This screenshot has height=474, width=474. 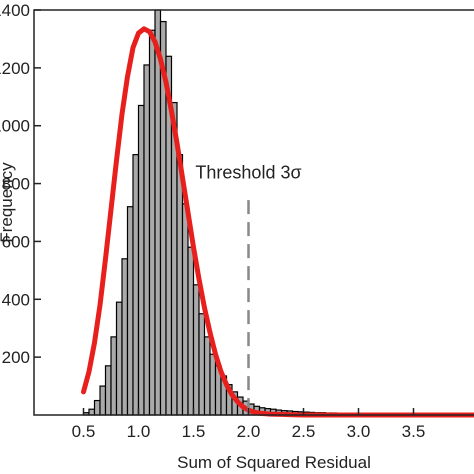 What do you see at coordinates (194, 431) in the screenshot?
I see `x-tick-label: 1.5` at bounding box center [194, 431].